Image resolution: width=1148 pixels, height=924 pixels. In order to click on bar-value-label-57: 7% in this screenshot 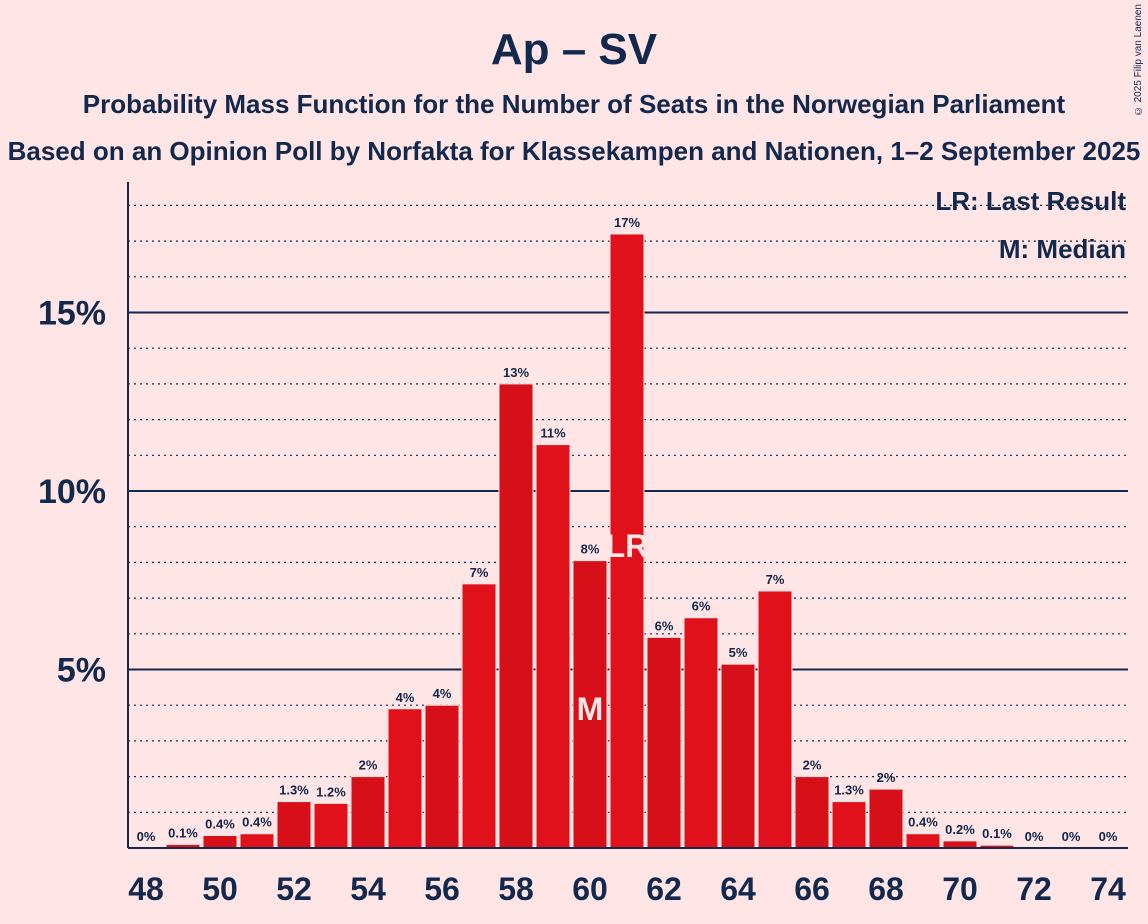, I will do `click(479, 572)`.